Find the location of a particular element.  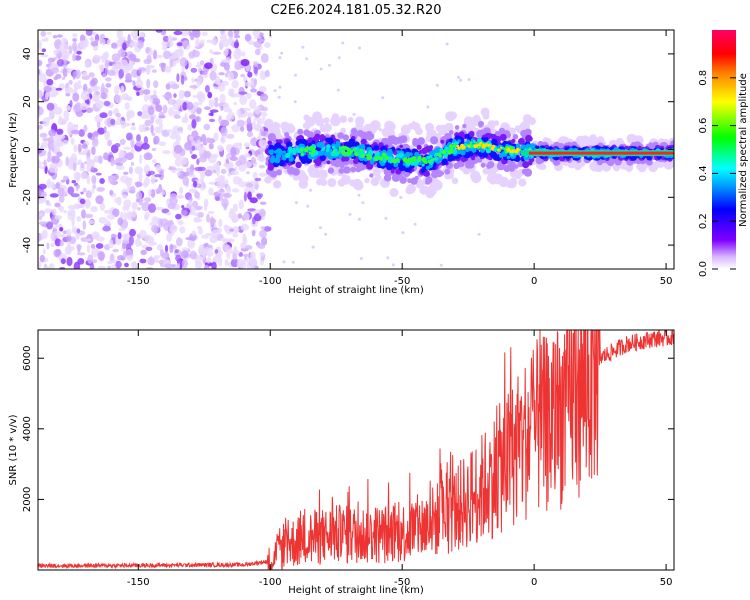

spectrogram-ytick-label: -20 is located at coordinates (27, 197).